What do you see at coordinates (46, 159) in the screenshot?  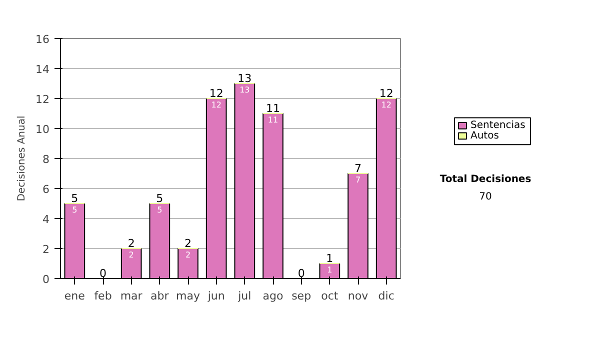 I see `y-tick-label: 8` at bounding box center [46, 159].